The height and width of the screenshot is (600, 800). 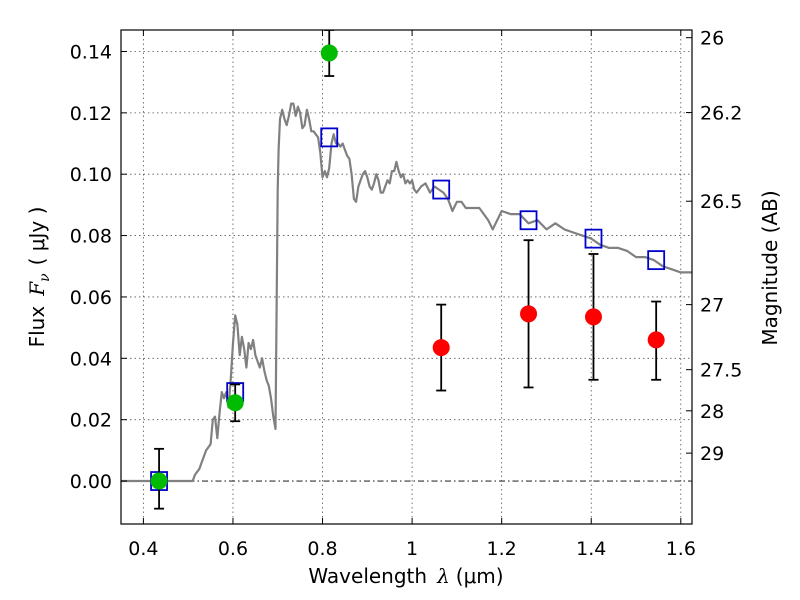 What do you see at coordinates (712, 412) in the screenshot?
I see `y2-tick-label: 28` at bounding box center [712, 412].